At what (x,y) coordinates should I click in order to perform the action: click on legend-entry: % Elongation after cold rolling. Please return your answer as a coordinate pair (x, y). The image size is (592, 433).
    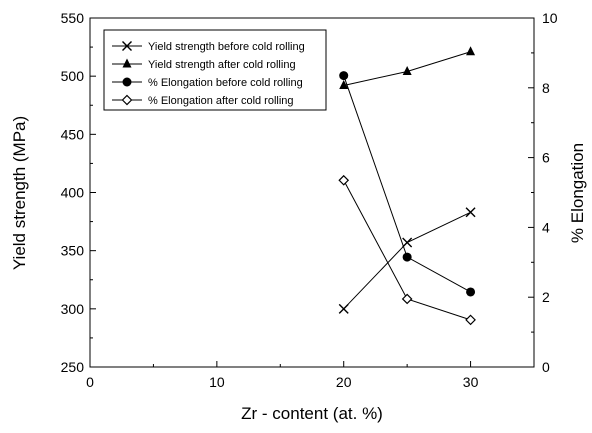
    Looking at the image, I should click on (203, 100).